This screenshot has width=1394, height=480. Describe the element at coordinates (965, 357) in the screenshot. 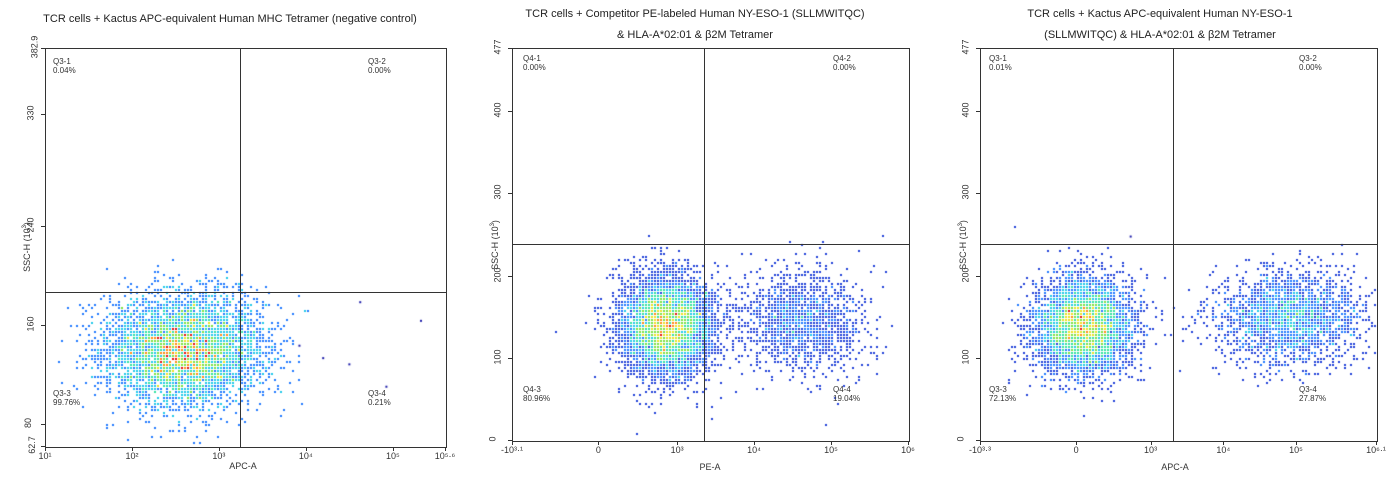

I see `y-tick-label: 100` at that location.